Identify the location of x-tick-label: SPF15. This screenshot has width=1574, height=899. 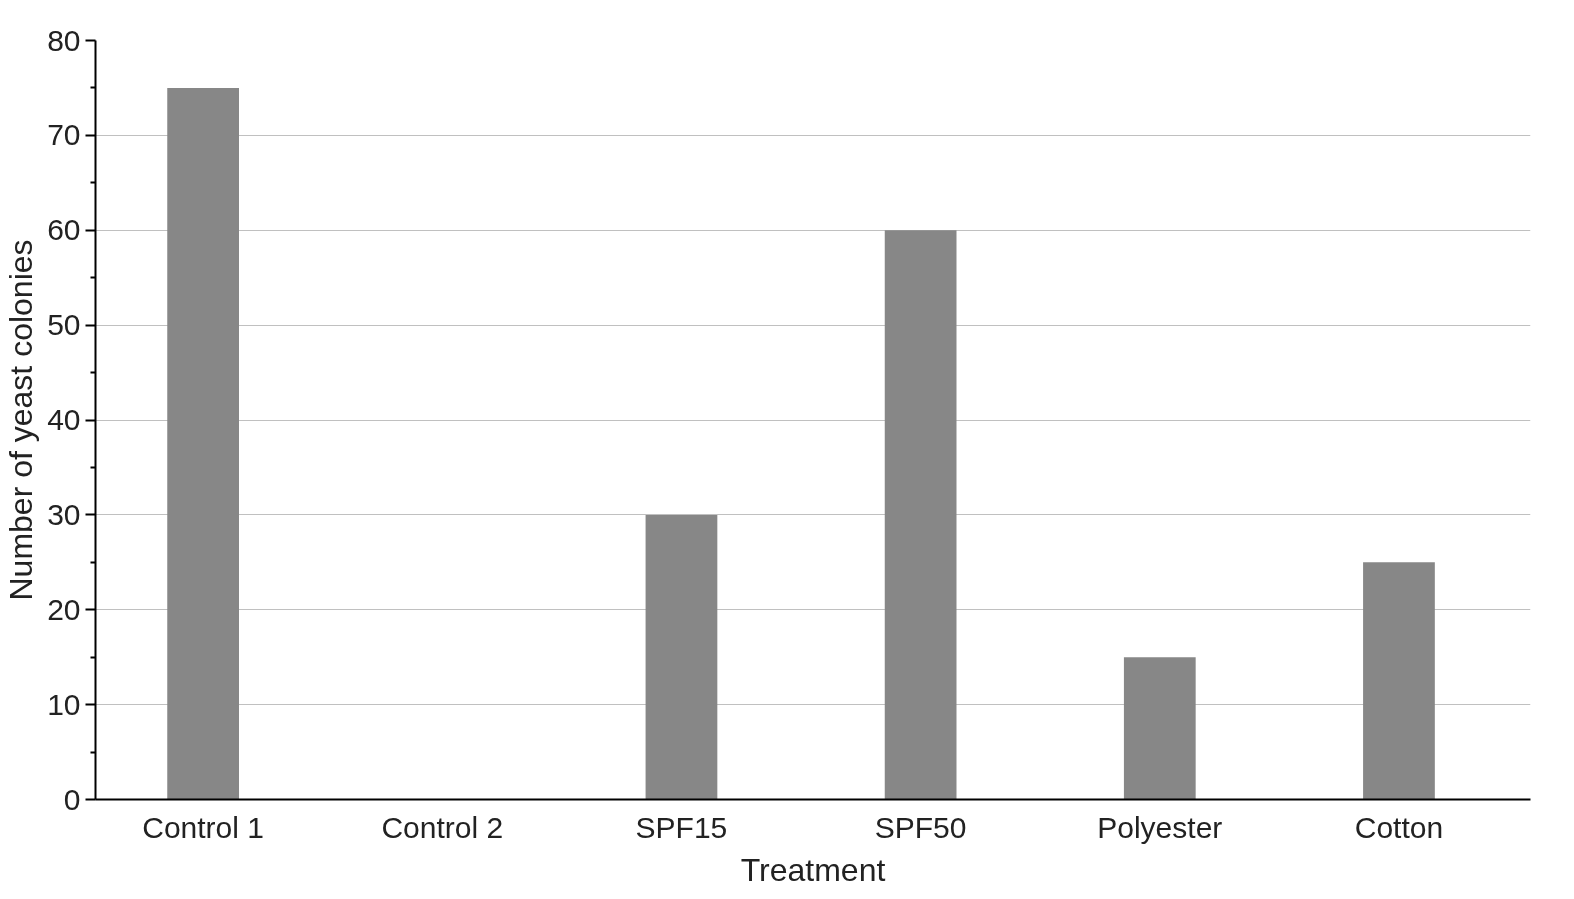
(681, 827).